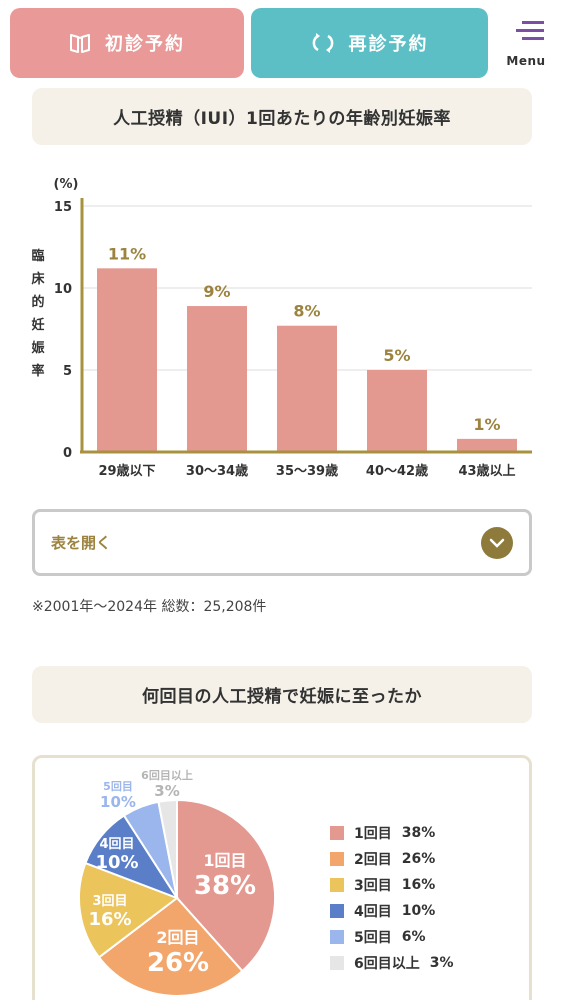 The image size is (562, 1000). What do you see at coordinates (116, 844) in the screenshot?
I see `pie-slice-name: 4回目` at bounding box center [116, 844].